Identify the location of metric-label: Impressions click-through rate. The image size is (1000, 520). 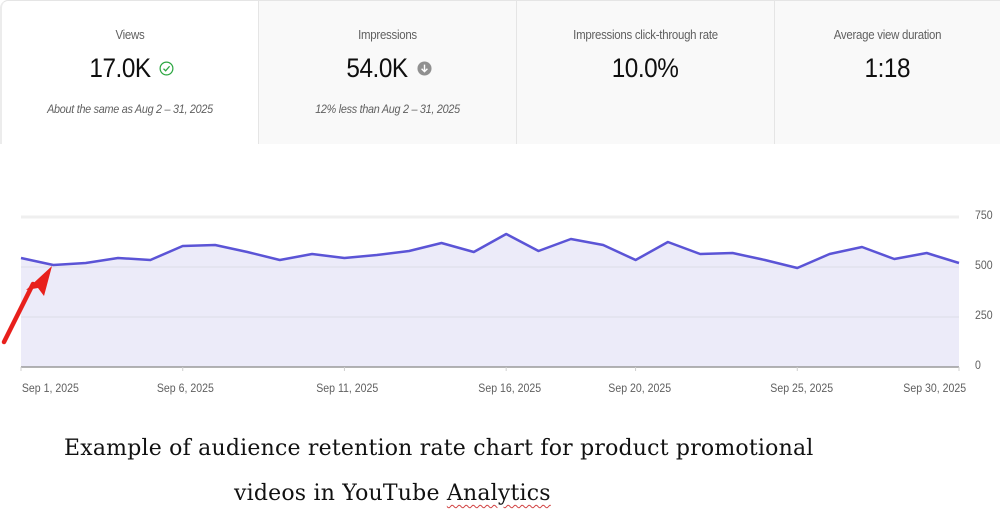
(645, 34).